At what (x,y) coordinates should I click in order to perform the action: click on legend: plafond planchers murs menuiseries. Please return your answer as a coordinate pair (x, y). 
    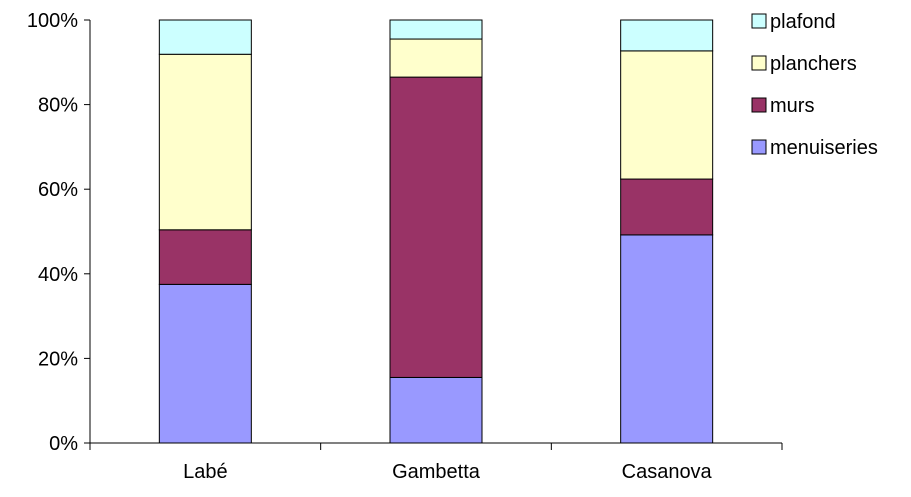
    Looking at the image, I should click on (814, 85).